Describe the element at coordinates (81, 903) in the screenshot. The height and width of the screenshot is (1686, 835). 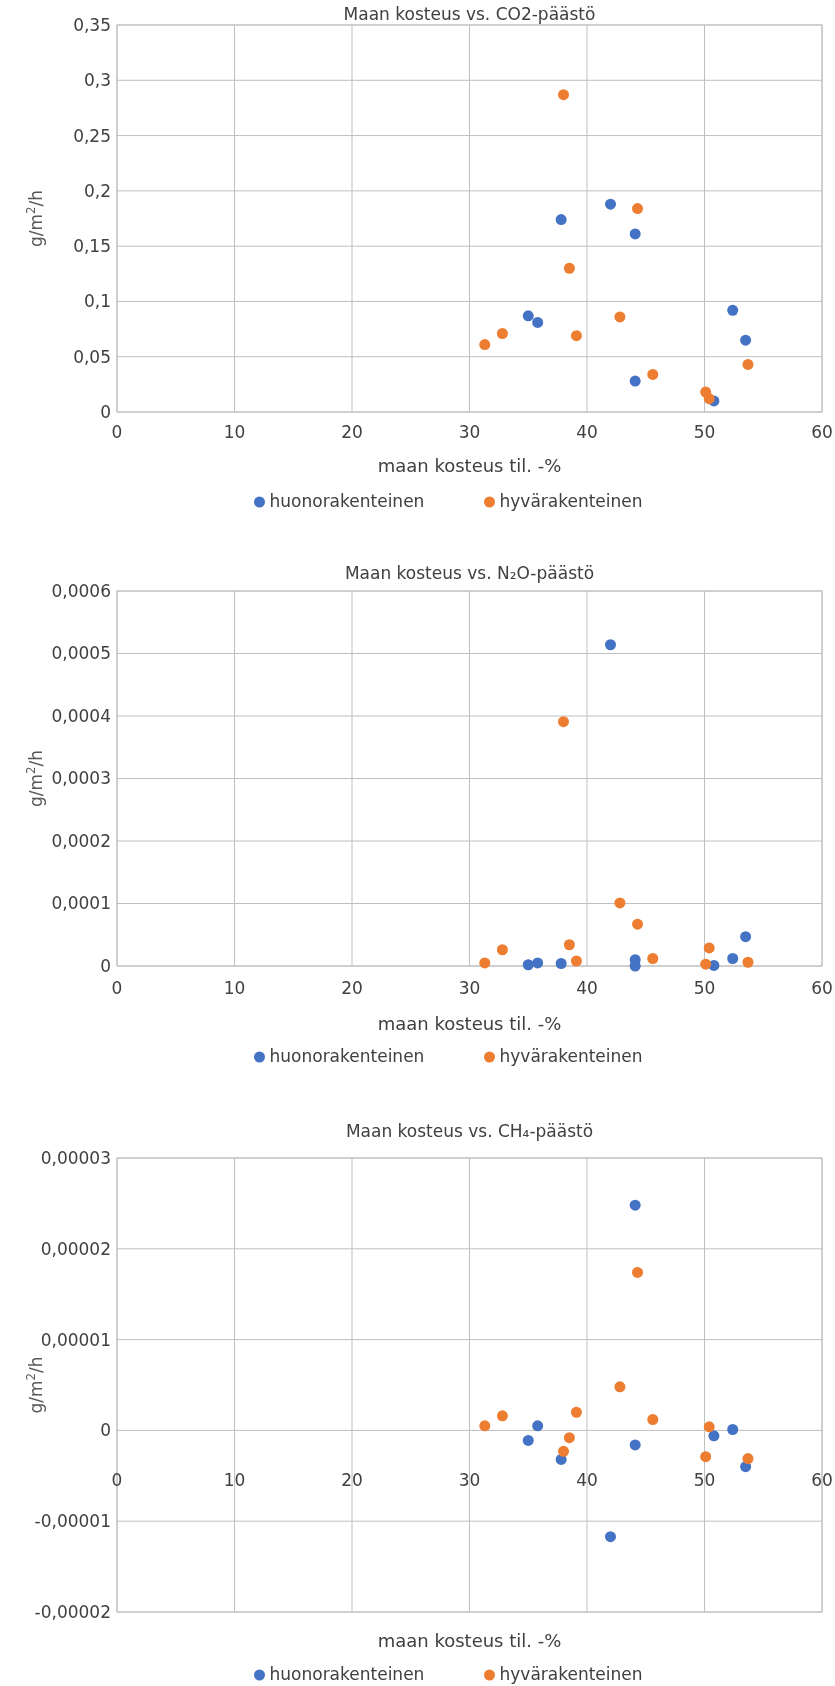
I see `y-tick-label: 0,0001` at that location.